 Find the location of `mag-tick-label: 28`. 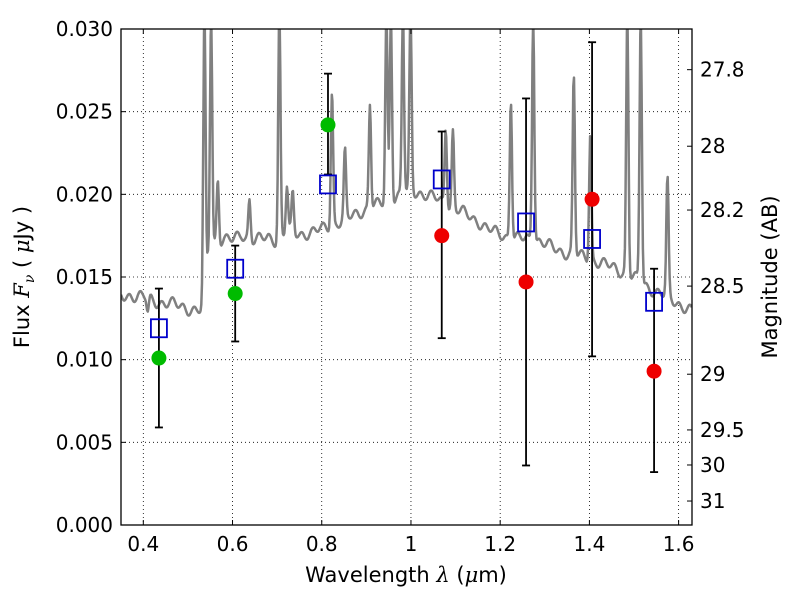

mag-tick-label: 28 is located at coordinates (712, 146).